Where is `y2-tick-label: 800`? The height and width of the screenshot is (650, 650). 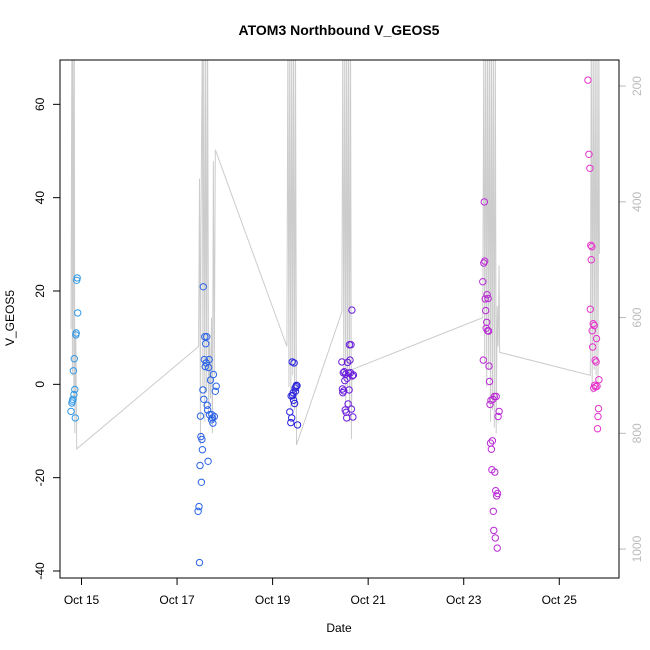
y2-tick-label: 800 is located at coordinates (637, 433).